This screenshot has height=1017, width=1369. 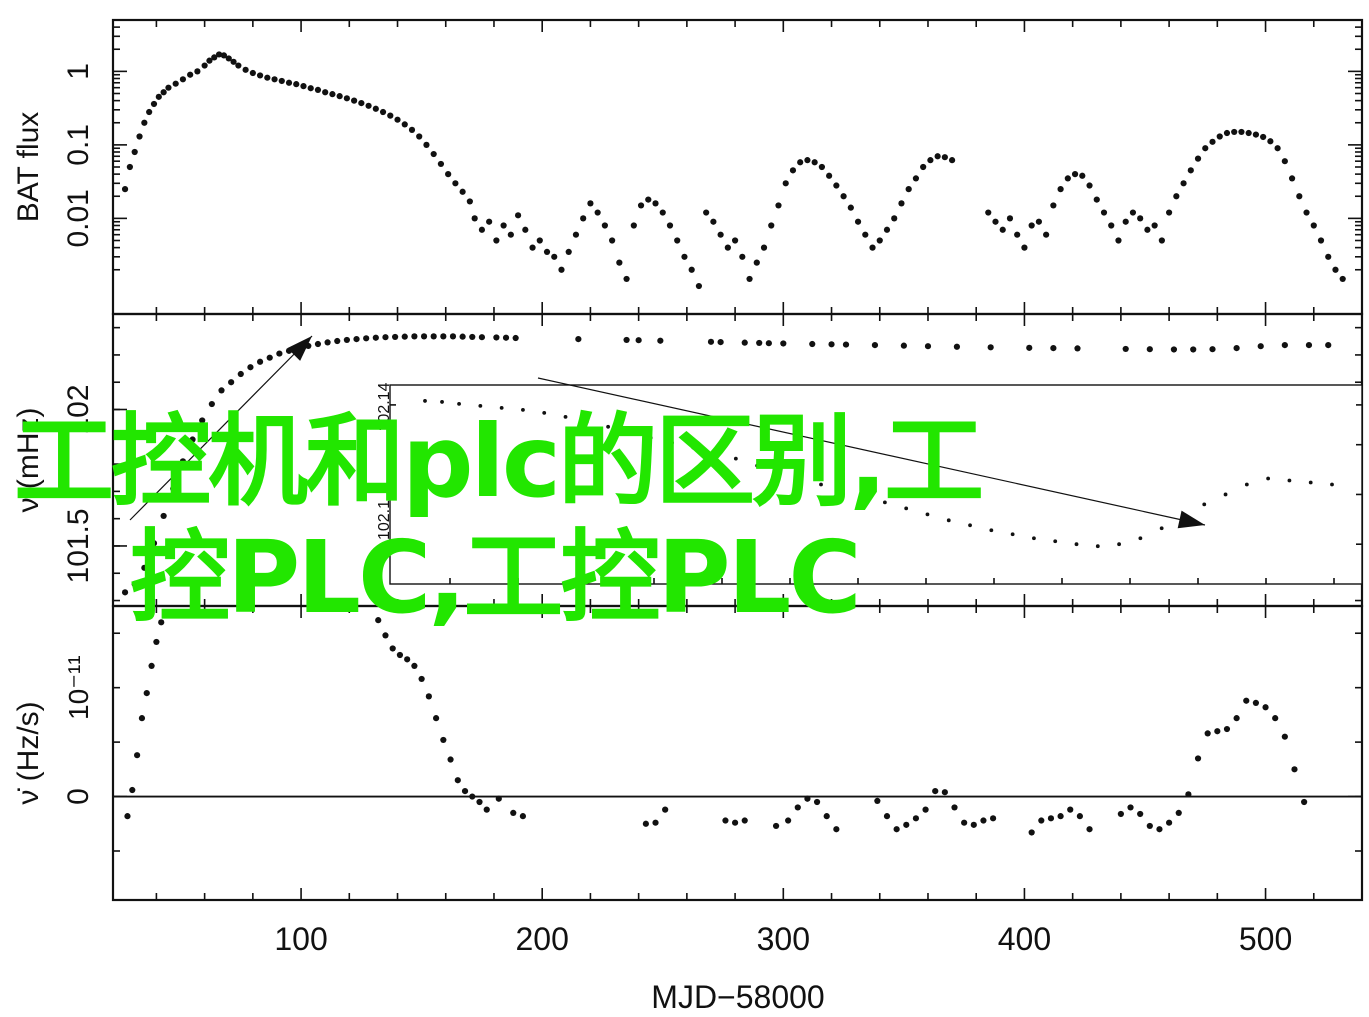 I want to click on inset-zoom-panel: 102.14 102.1, so click(x=869, y=483).